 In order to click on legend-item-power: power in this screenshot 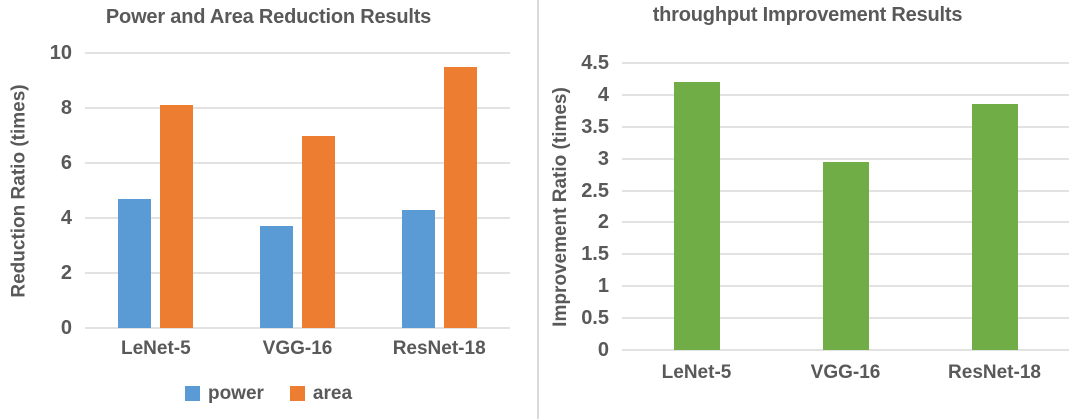, I will do `click(224, 393)`.